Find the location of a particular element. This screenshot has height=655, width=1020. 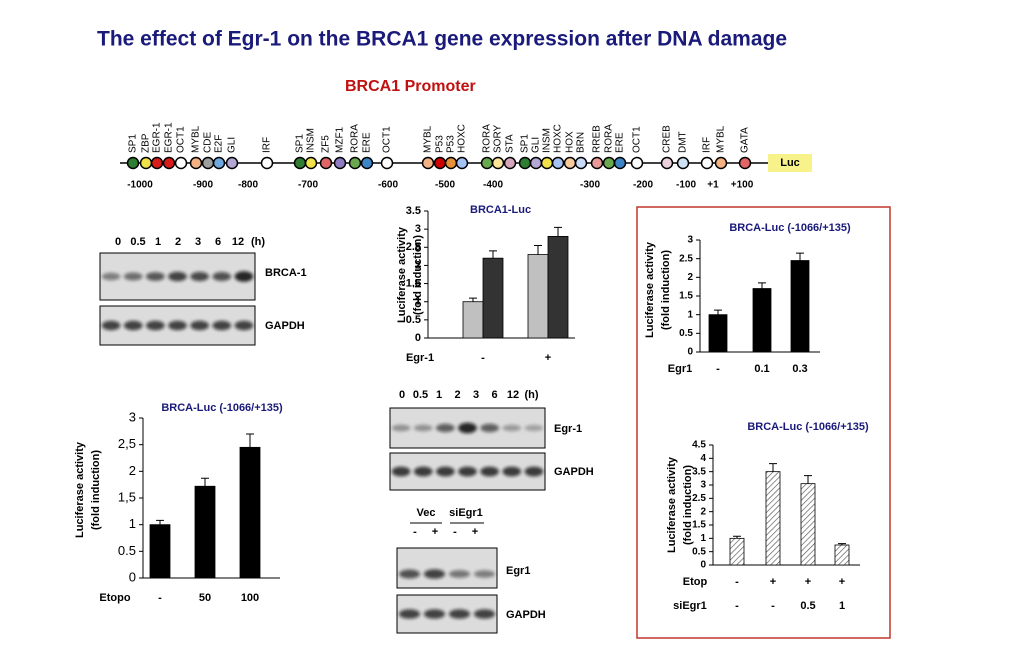

x-tick-label: 100 is located at coordinates (250, 598).